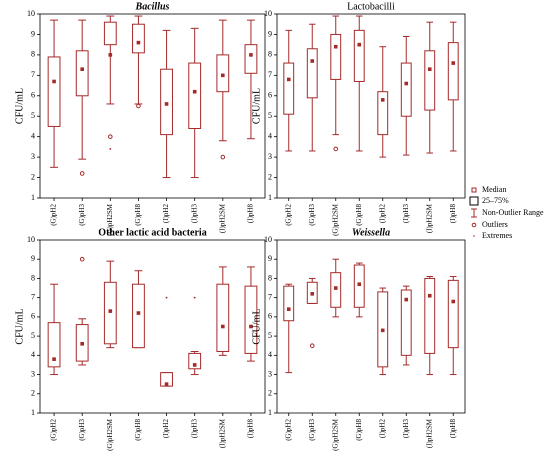  What do you see at coordinates (54, 215) in the screenshot?
I see `x-tick-label: (G)pH2` at bounding box center [54, 215].